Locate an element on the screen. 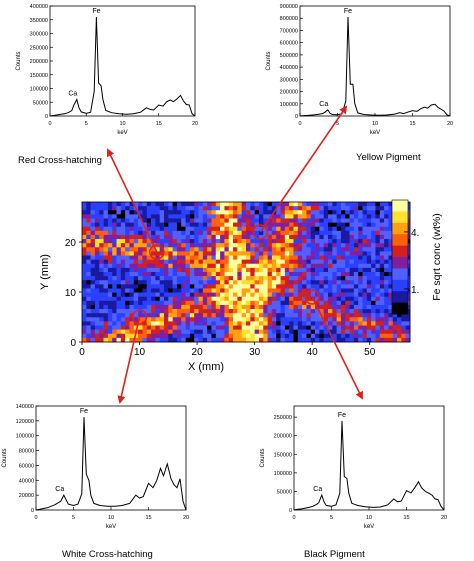  y-tick-label: 250000 is located at coordinates (39, 48).